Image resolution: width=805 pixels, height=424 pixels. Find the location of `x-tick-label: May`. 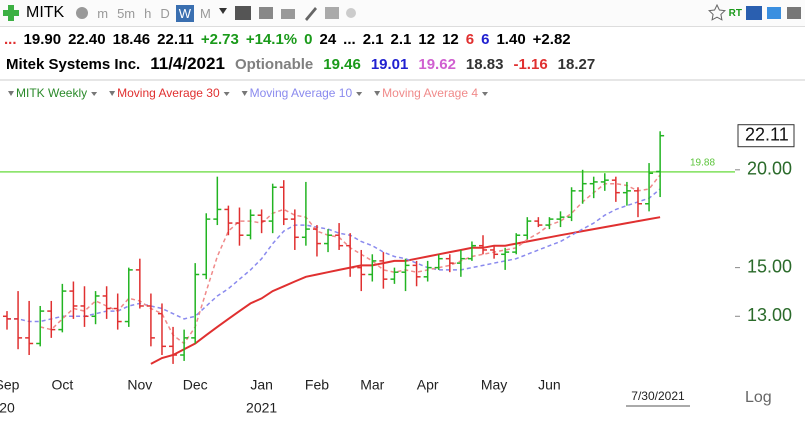

x-tick-label: May is located at coordinates (494, 385).